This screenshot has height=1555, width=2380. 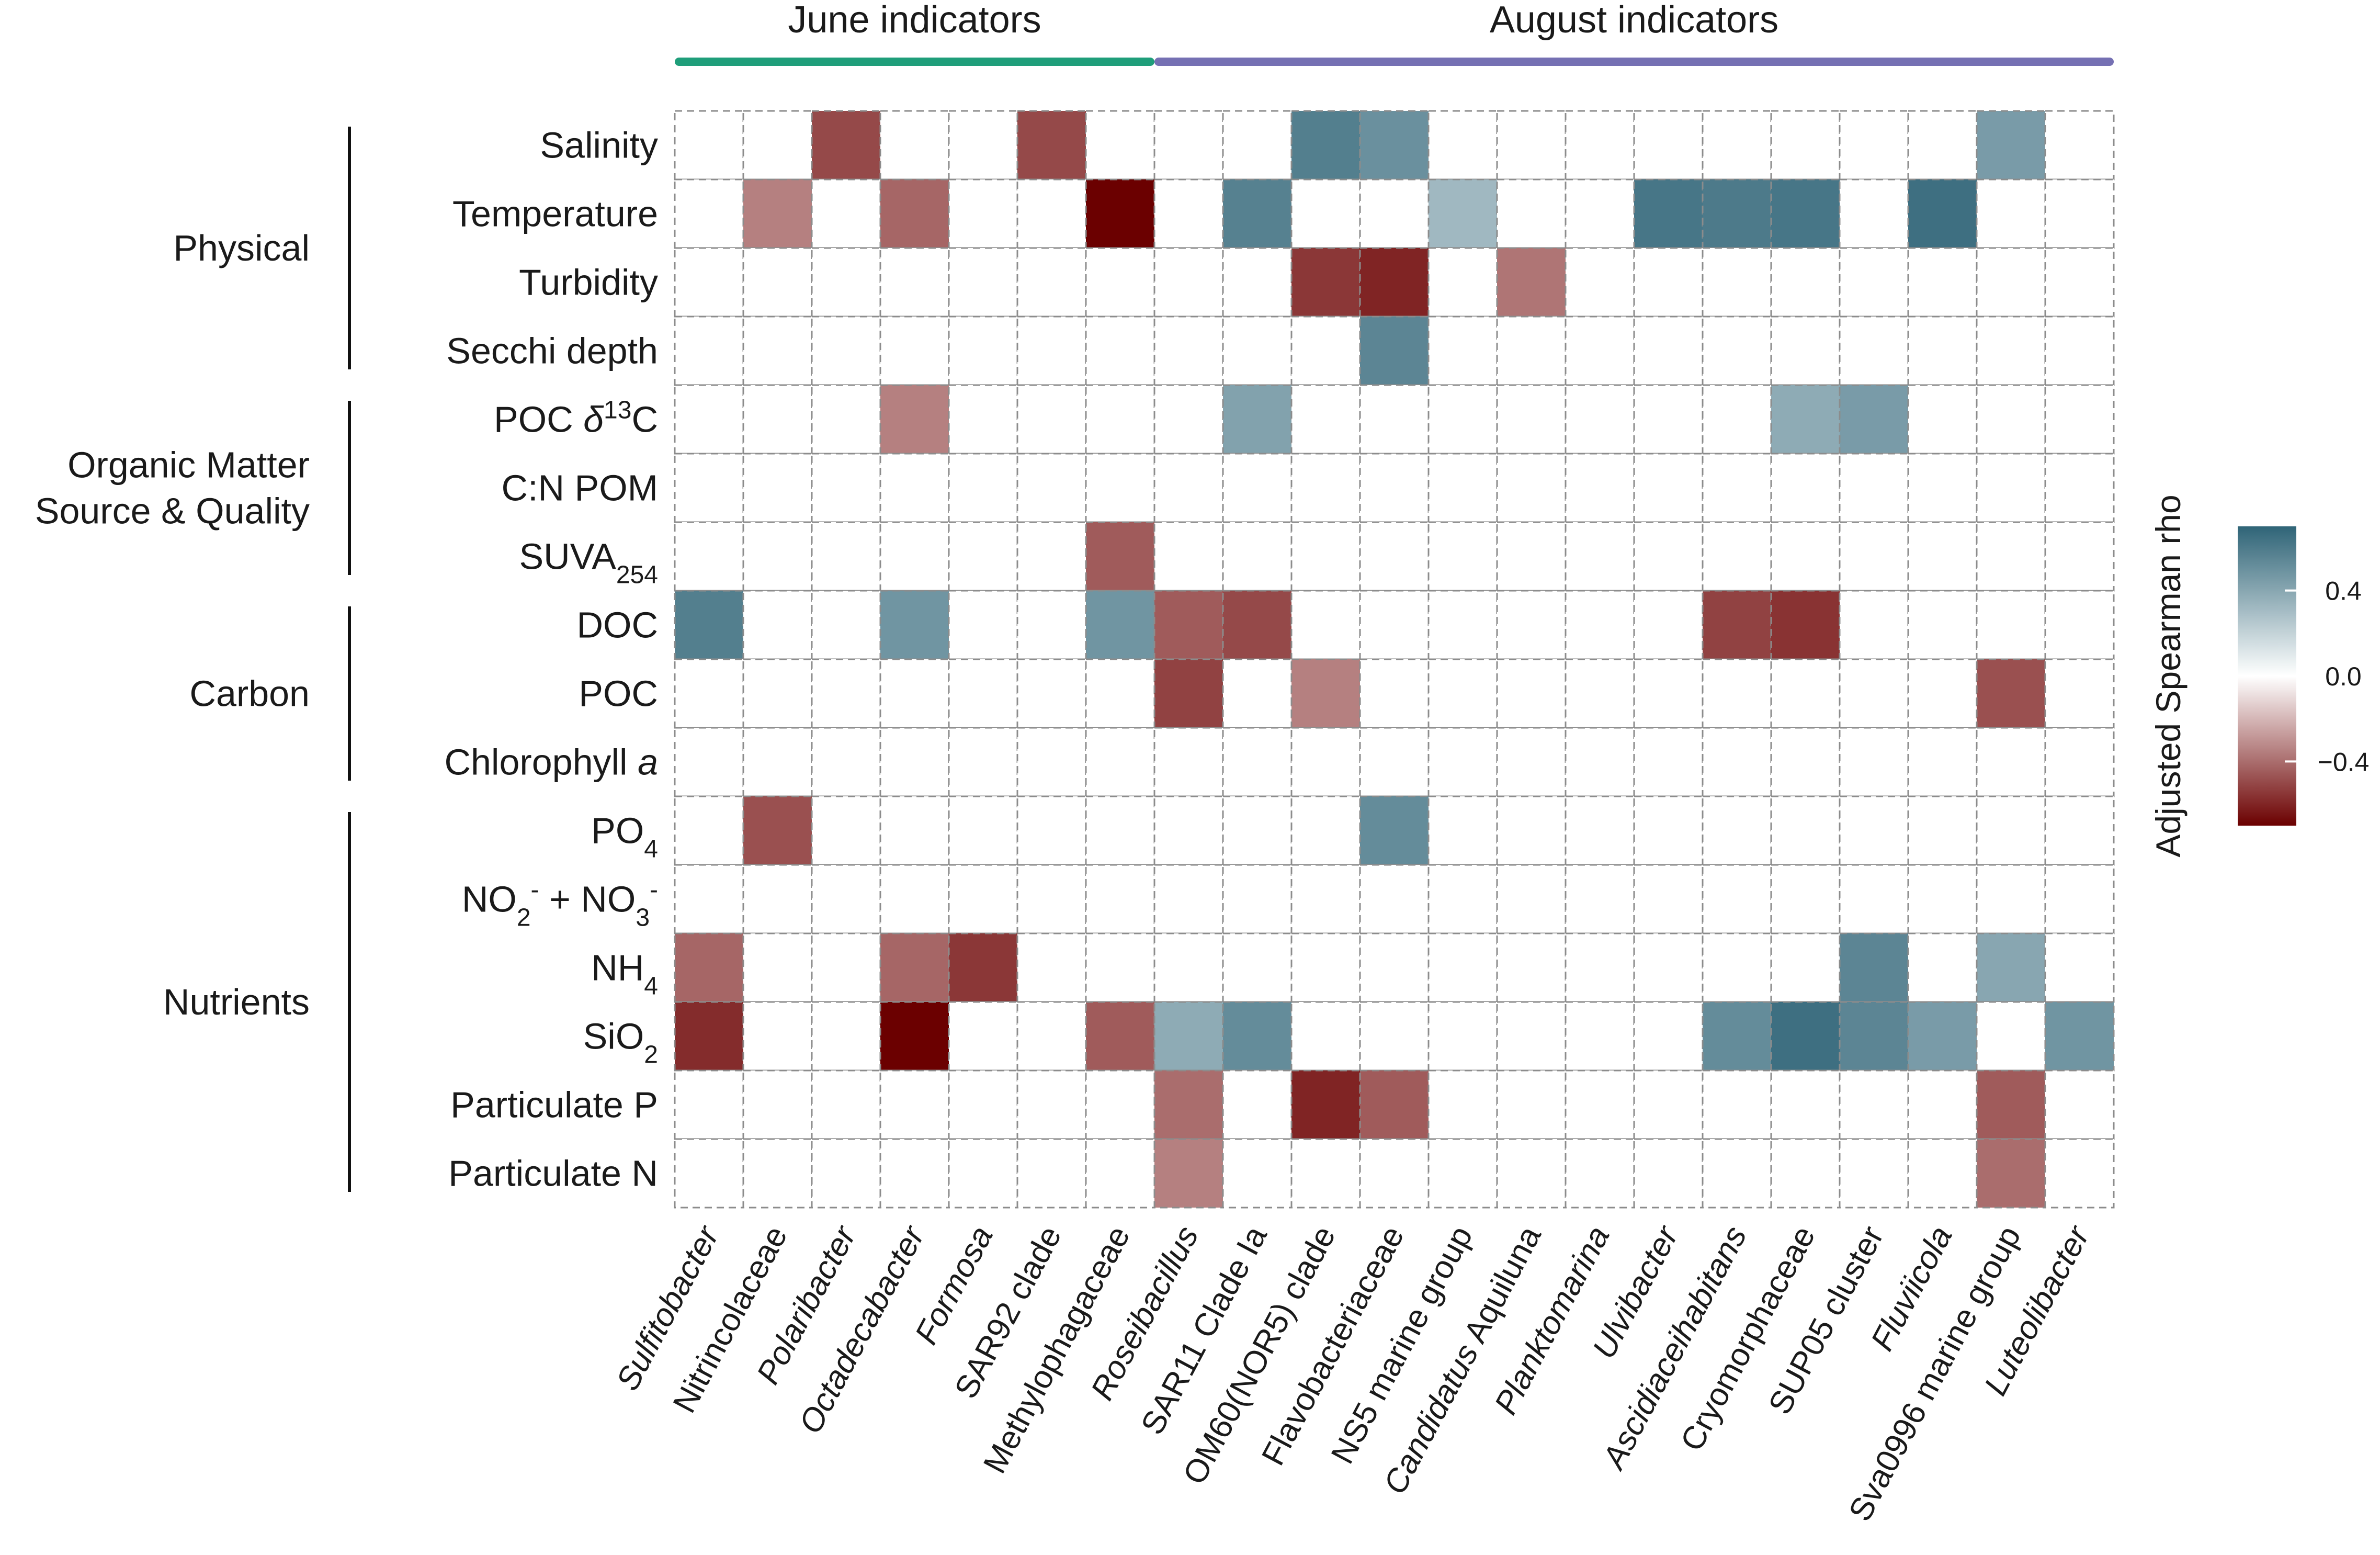 I want to click on heatmap-cell-r1-c12, so click(x=1532, y=213).